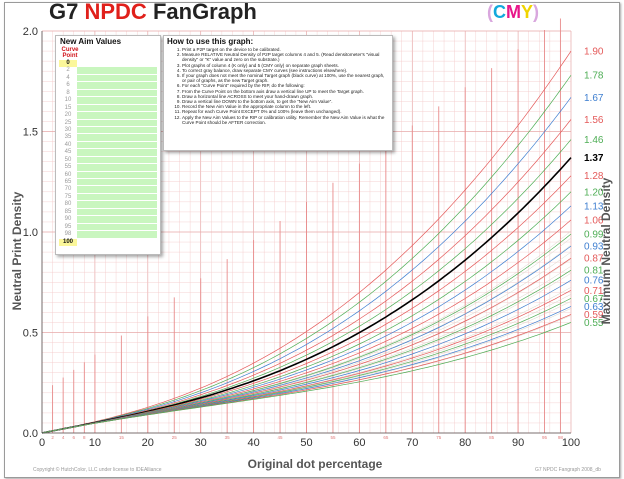  What do you see at coordinates (594, 76) in the screenshot?
I see `max-density-label: 1.78` at bounding box center [594, 76].